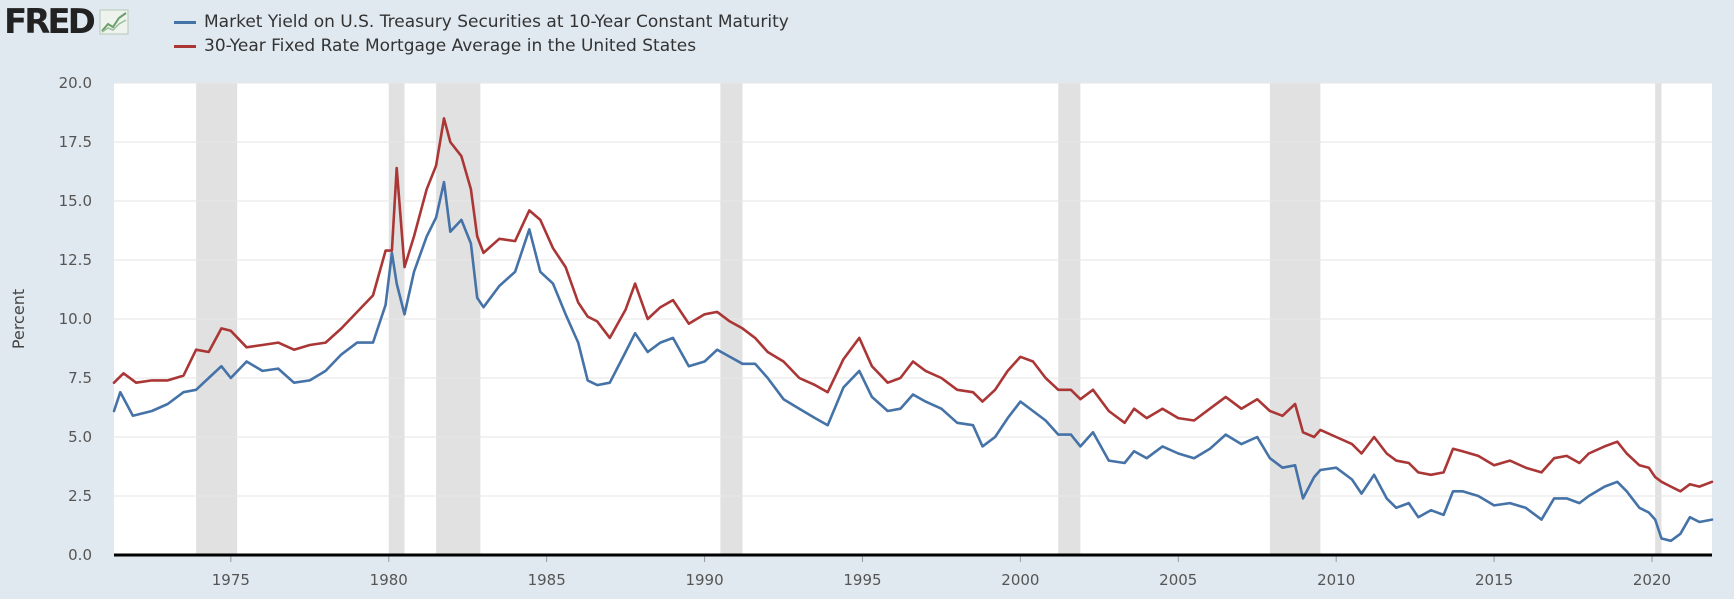 The width and height of the screenshot is (1734, 599). Describe the element at coordinates (1494, 580) in the screenshot. I see `x-tick-label: 2015` at that location.